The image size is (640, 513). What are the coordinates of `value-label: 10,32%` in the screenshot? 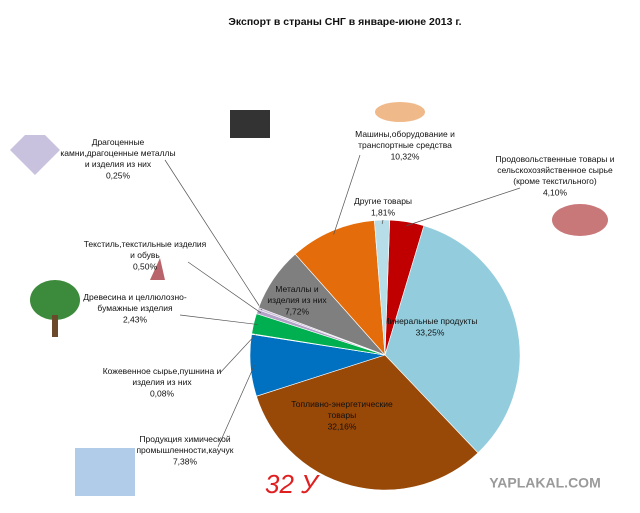 It's located at (405, 156).